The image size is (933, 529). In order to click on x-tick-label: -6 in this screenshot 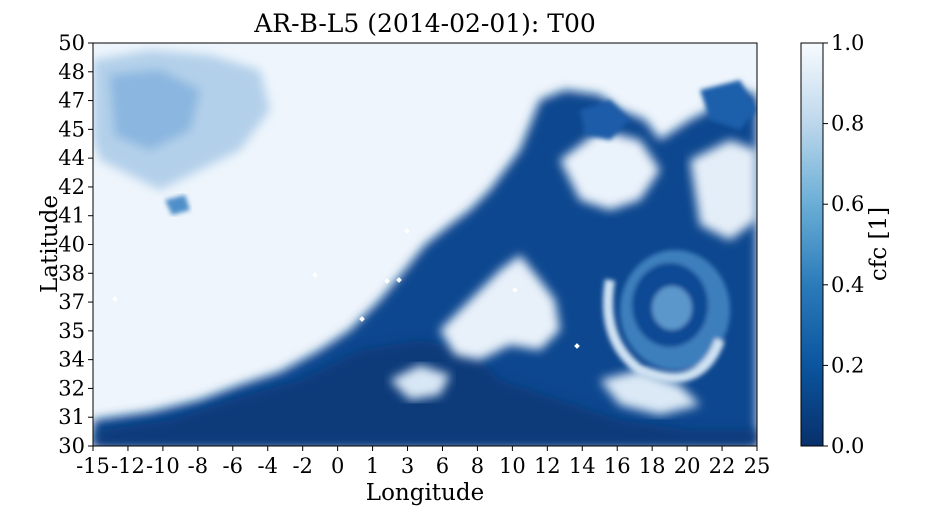, I will do `click(233, 466)`.